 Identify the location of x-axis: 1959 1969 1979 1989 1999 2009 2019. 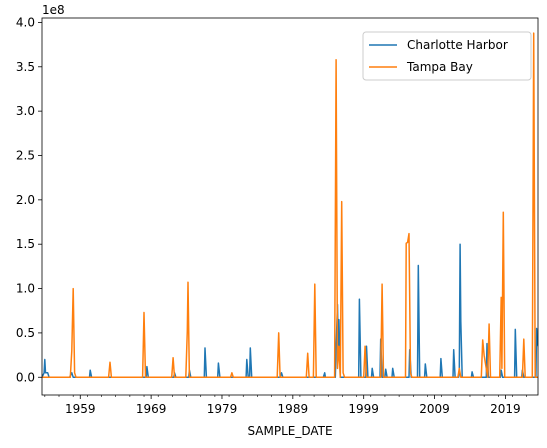
(285, 405).